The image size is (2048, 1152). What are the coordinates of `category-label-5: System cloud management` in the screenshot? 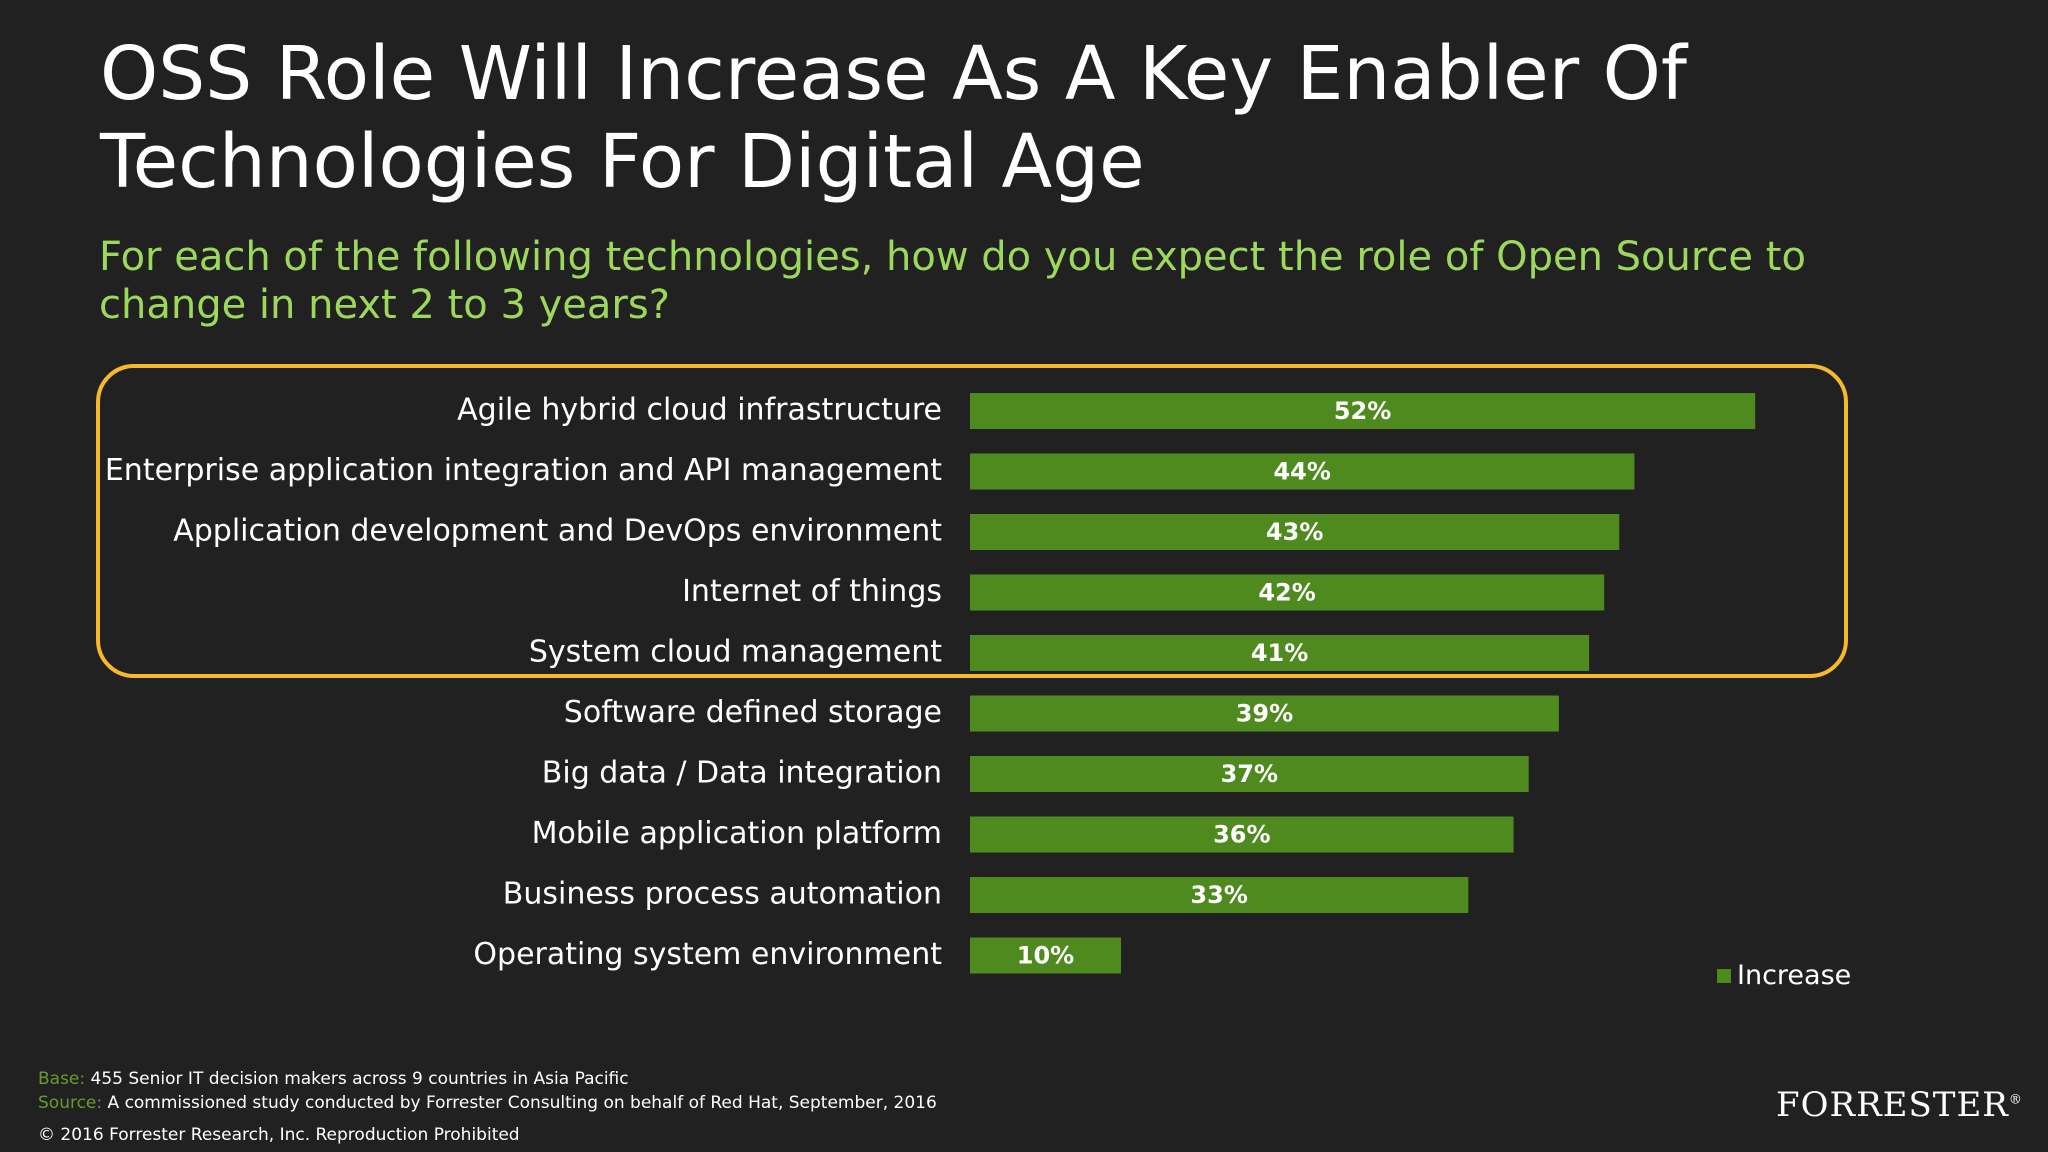 It's located at (735, 652).